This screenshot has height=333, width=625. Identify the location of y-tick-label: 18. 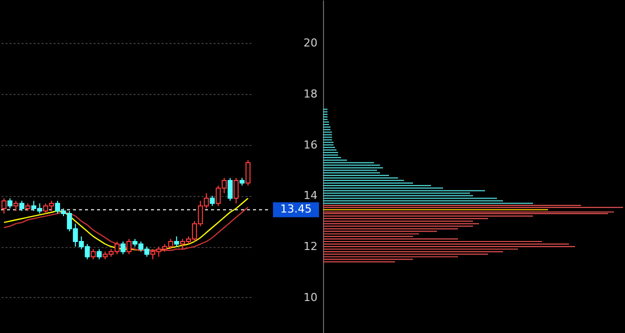
(311, 94).